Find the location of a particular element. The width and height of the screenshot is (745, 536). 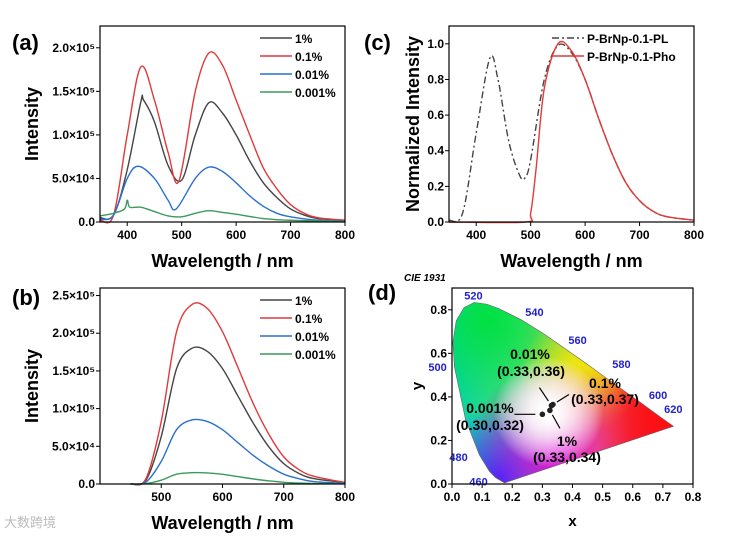

wavelength-label: 580 is located at coordinates (621, 365).